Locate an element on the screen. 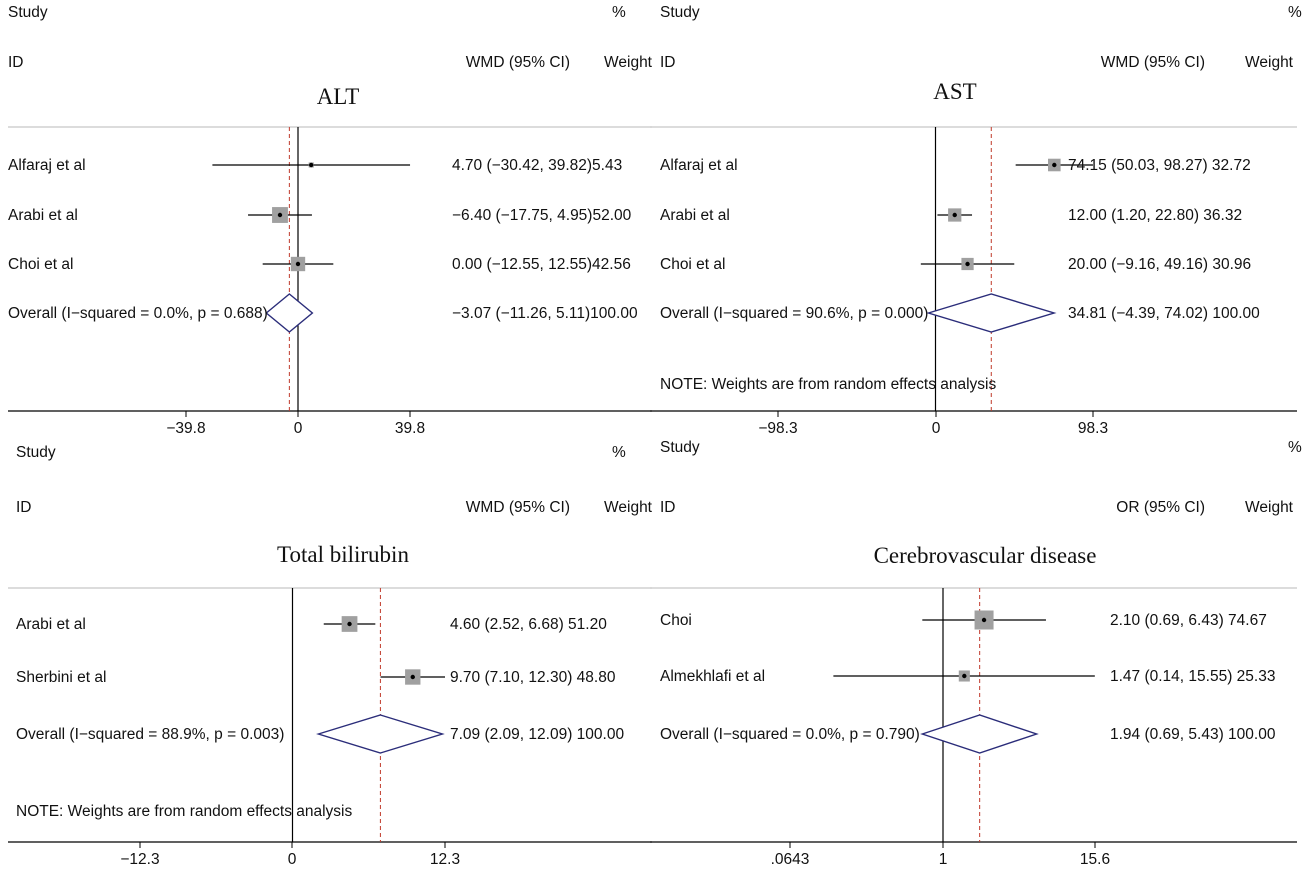 The height and width of the screenshot is (876, 1307). study-label: Choi is located at coordinates (676, 620).